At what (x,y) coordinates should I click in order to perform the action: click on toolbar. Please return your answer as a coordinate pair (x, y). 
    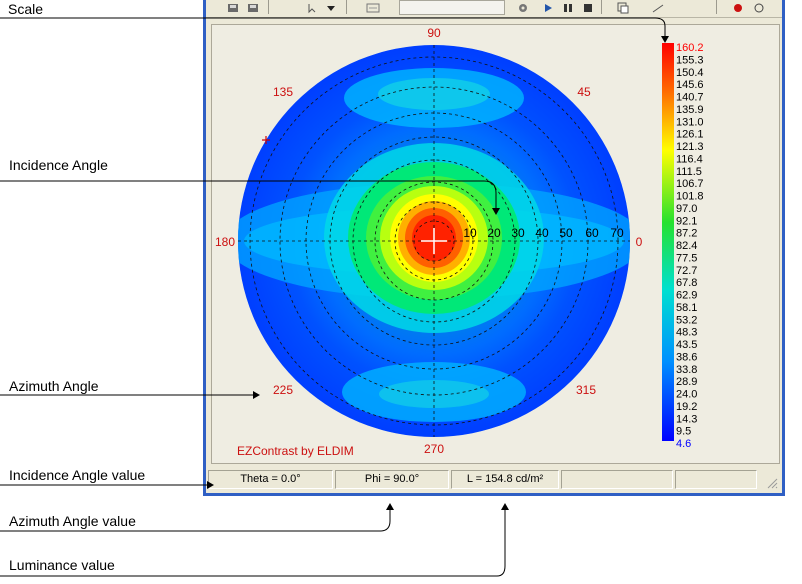
    Looking at the image, I should click on (494, 9).